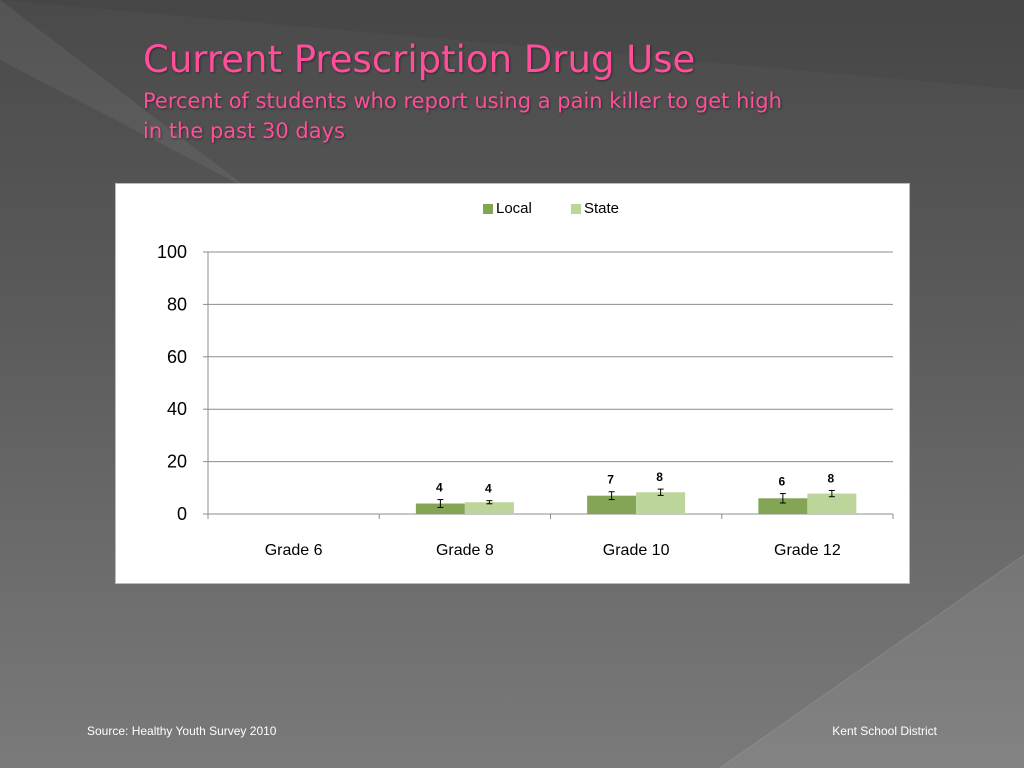 This screenshot has height=768, width=1024. Describe the element at coordinates (172, 252) in the screenshot. I see `y-tick-label: 100` at that location.